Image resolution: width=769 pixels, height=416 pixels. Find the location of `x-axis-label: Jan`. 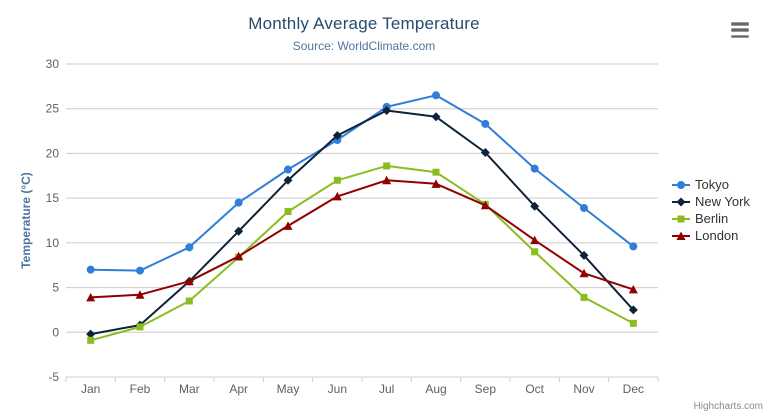

x-axis-label: Jan is located at coordinates (90, 389).